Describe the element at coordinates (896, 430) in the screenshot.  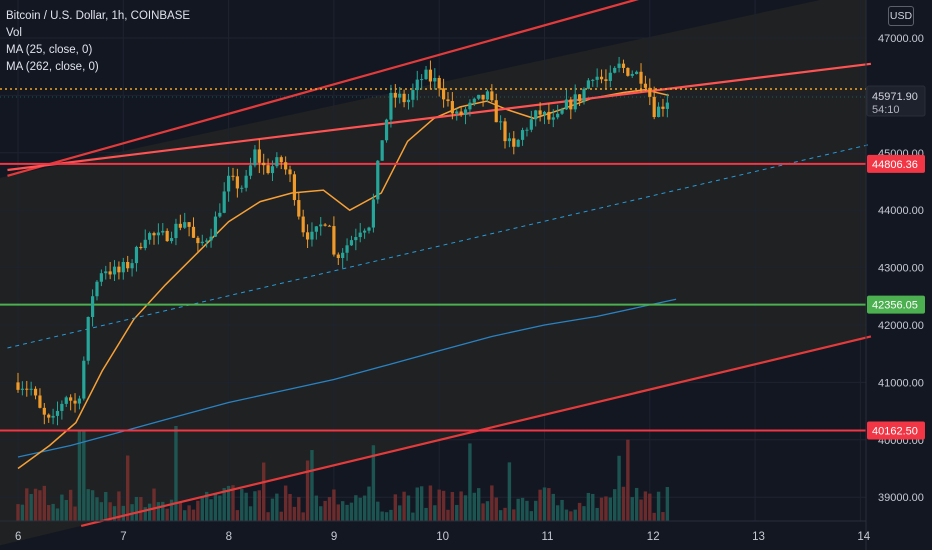
I see `level-price-label-bg` at that location.